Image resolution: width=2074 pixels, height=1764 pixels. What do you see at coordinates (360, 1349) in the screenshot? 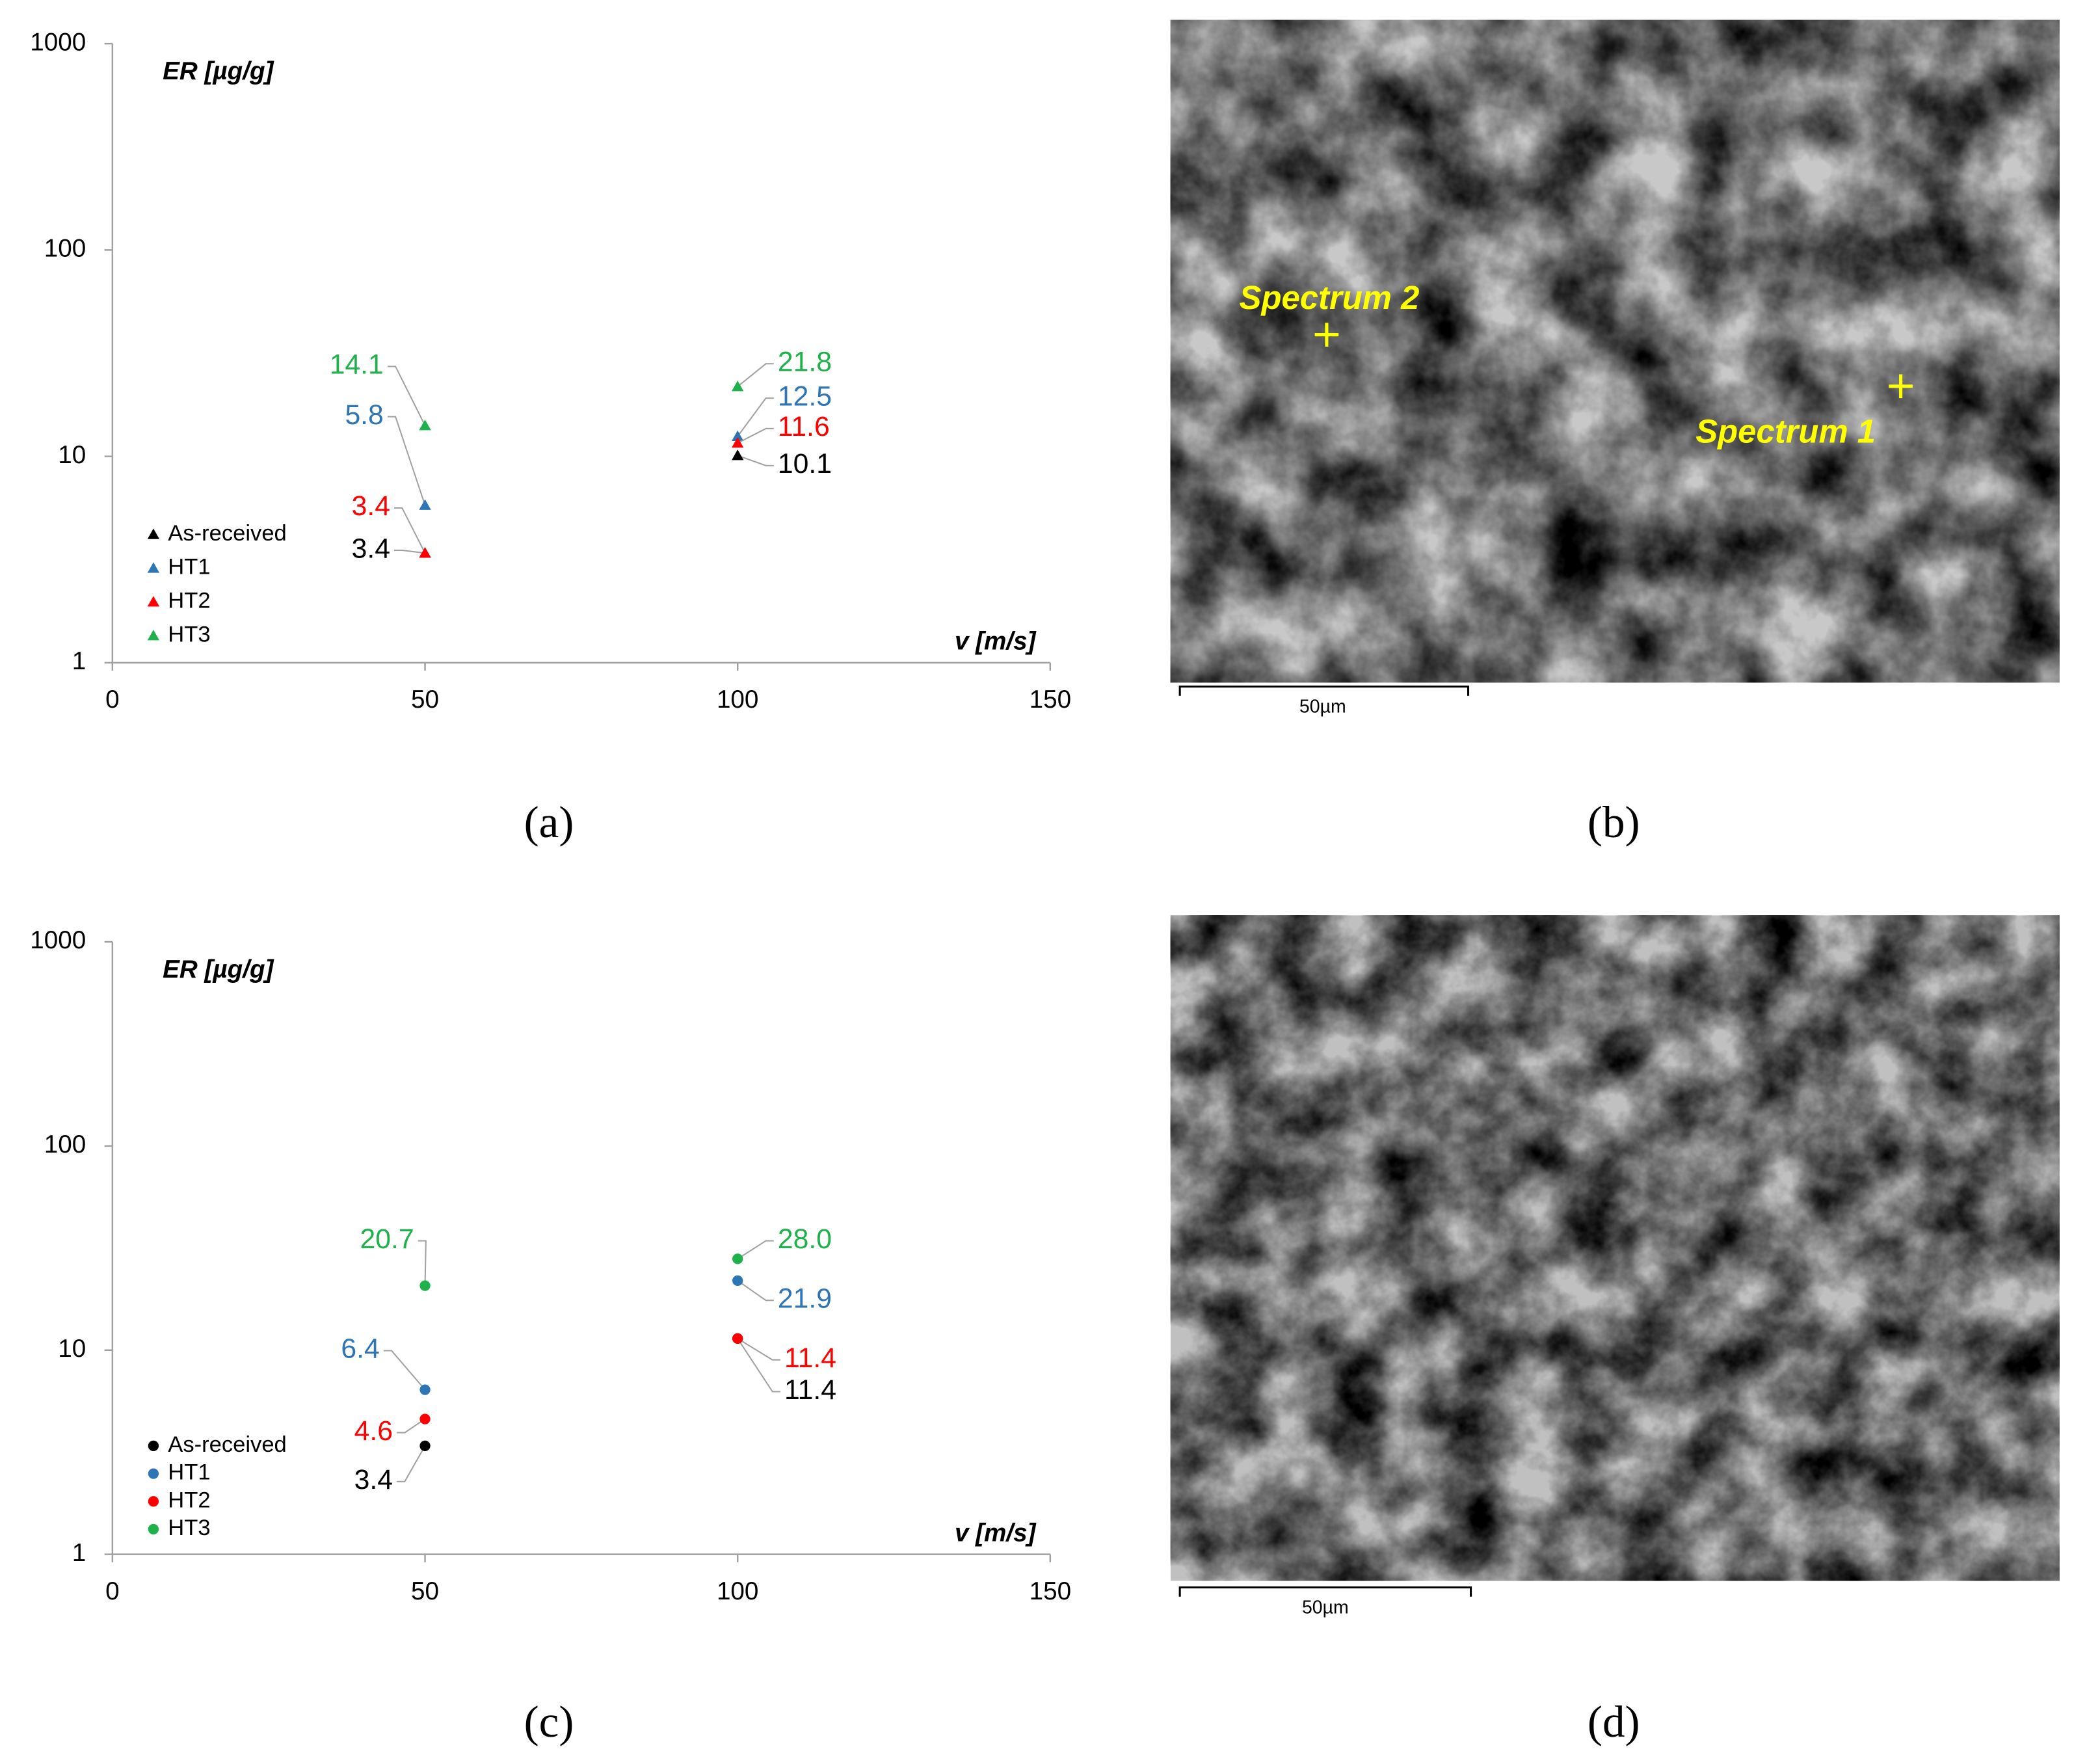
I see `data-label: 6.4` at bounding box center [360, 1349].